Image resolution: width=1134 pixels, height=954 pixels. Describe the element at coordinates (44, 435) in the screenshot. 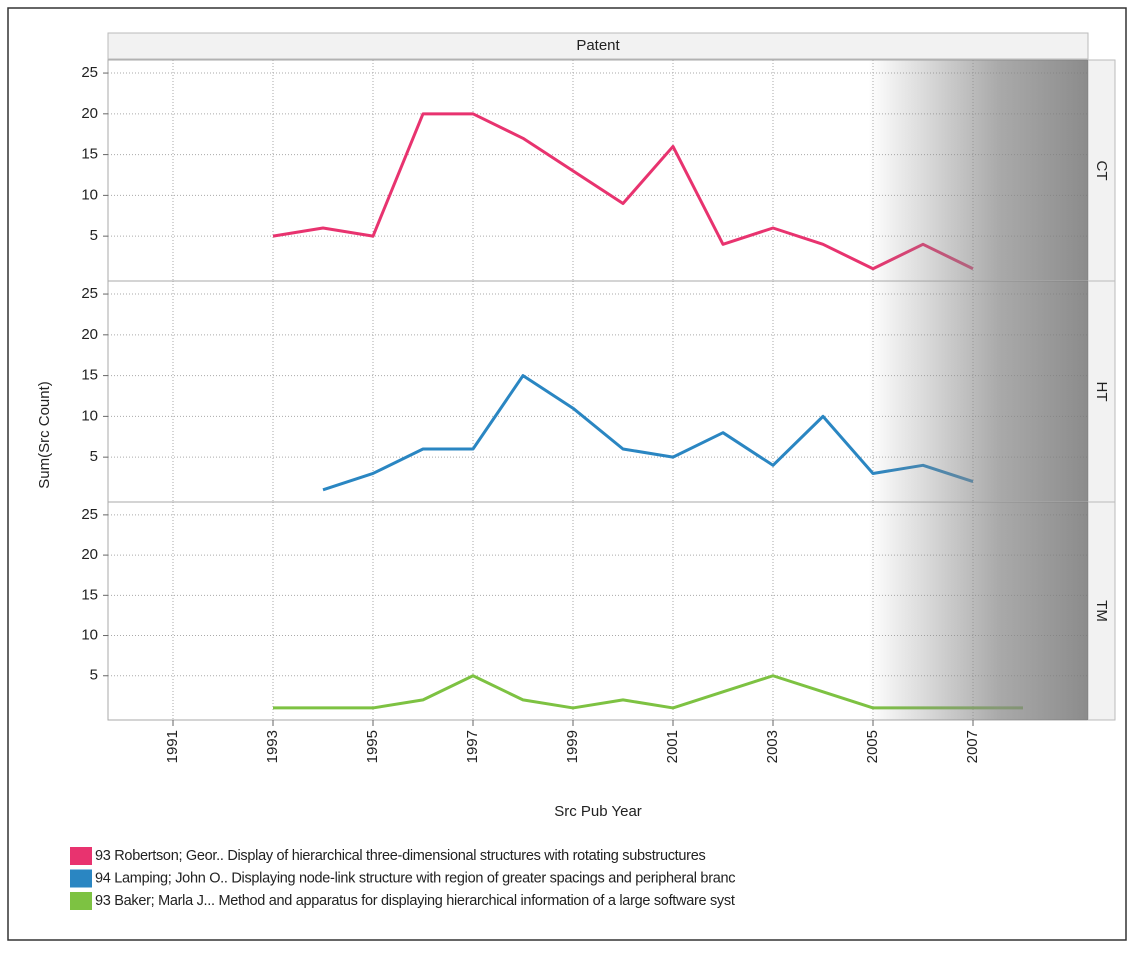

I see `y-axis-label: Sum(Src Count)` at that location.